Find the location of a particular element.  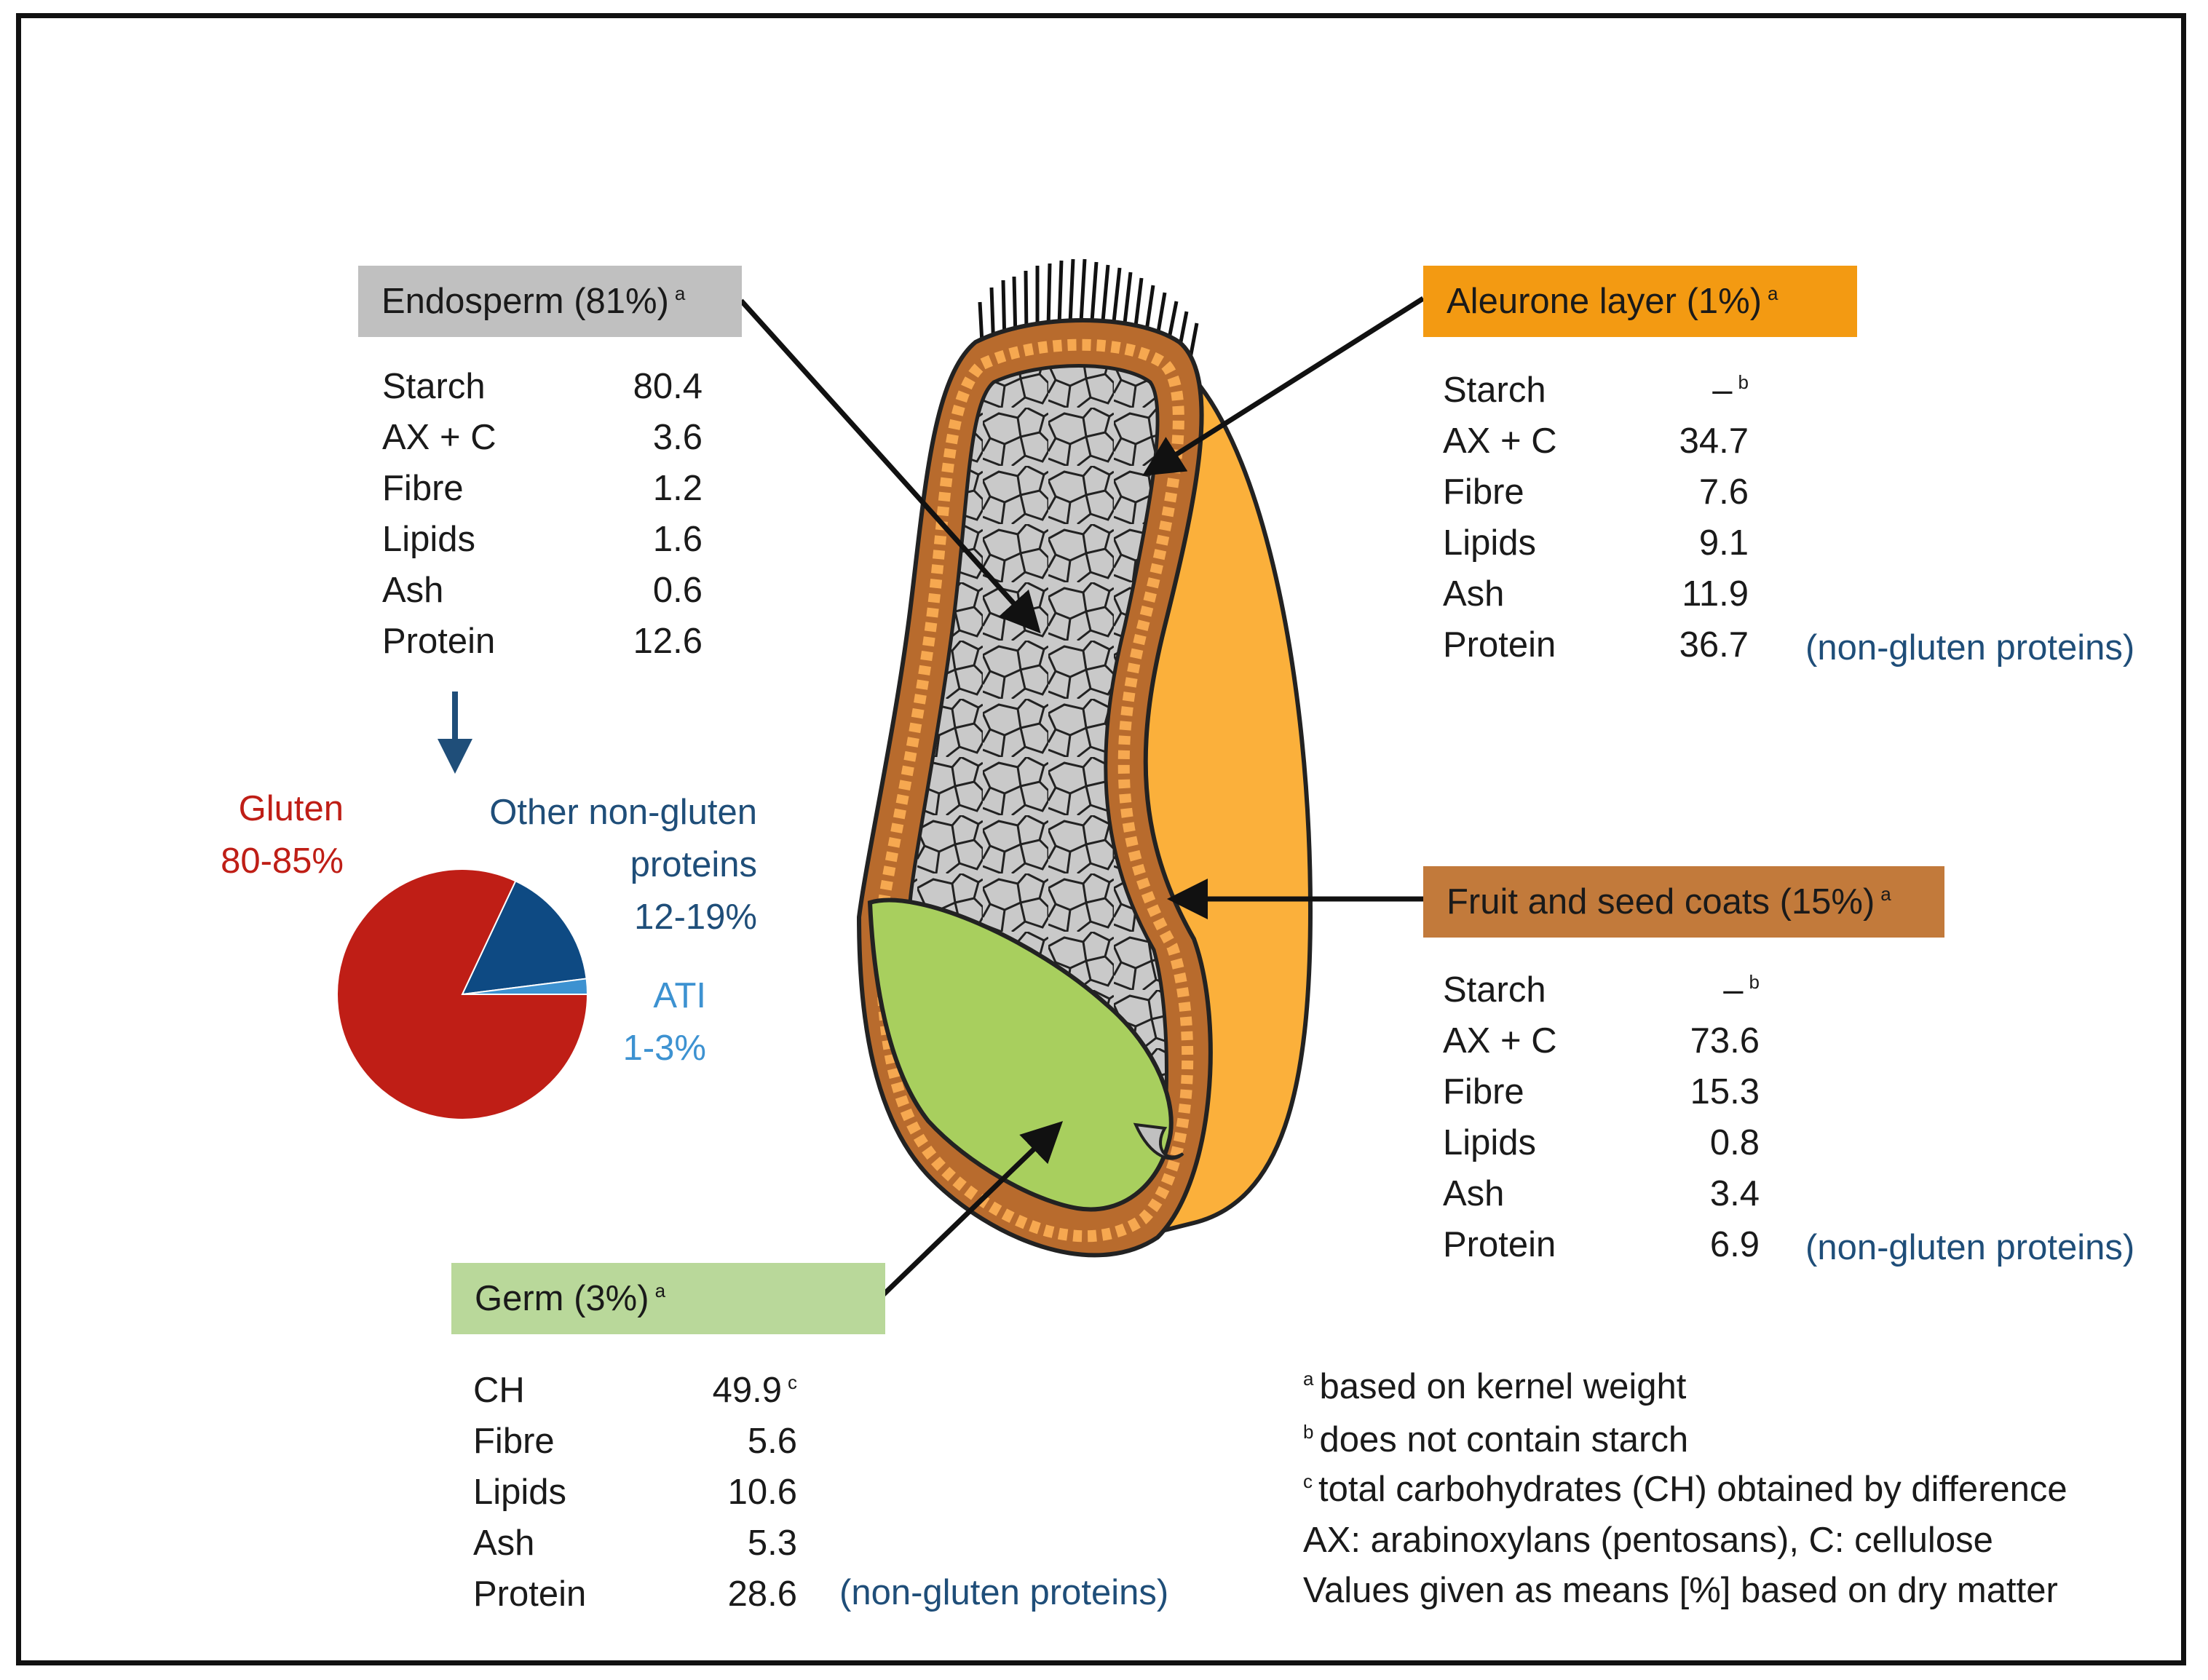

aleurone-title-box: Aleurone layer (1%) a is located at coordinates (1640, 301).